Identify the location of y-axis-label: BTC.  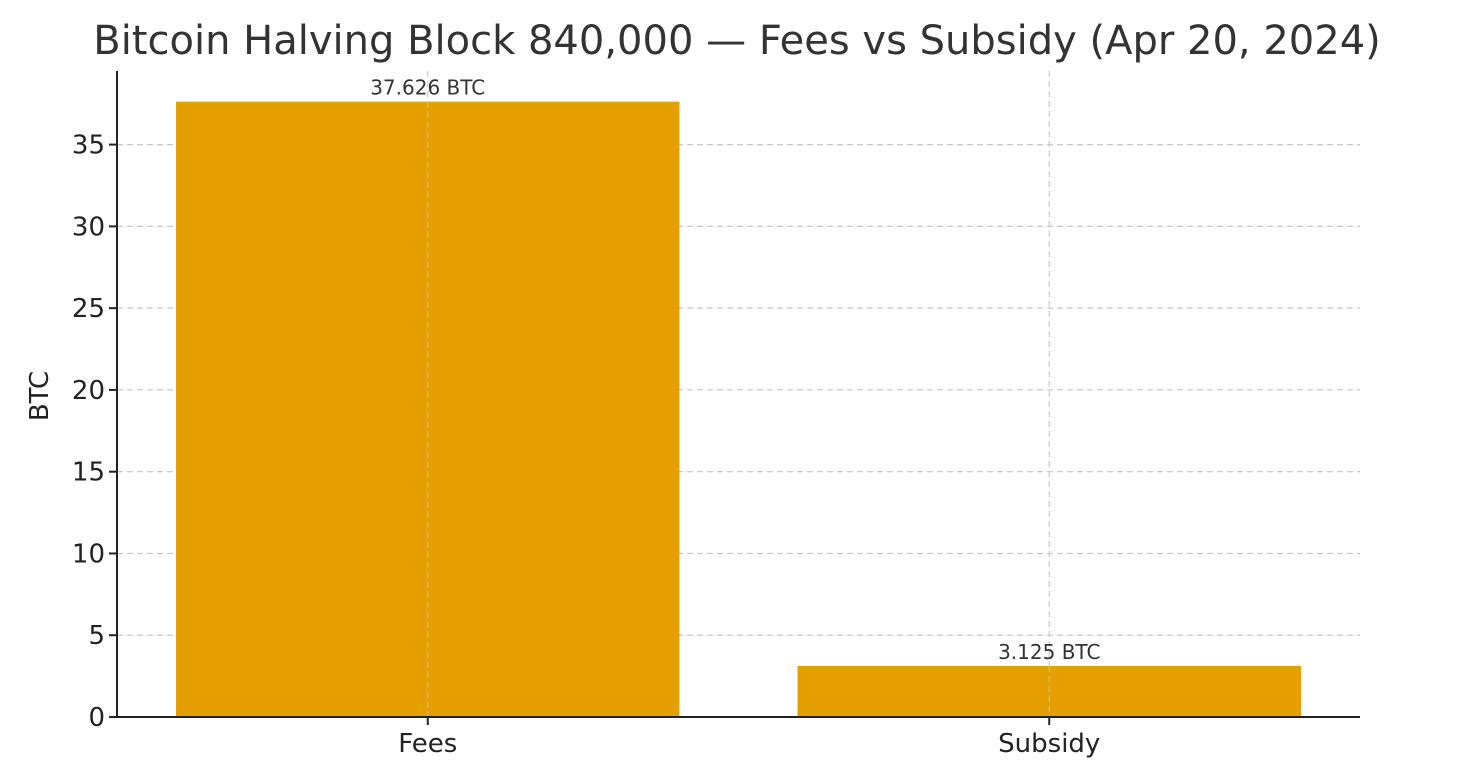
(40, 396).